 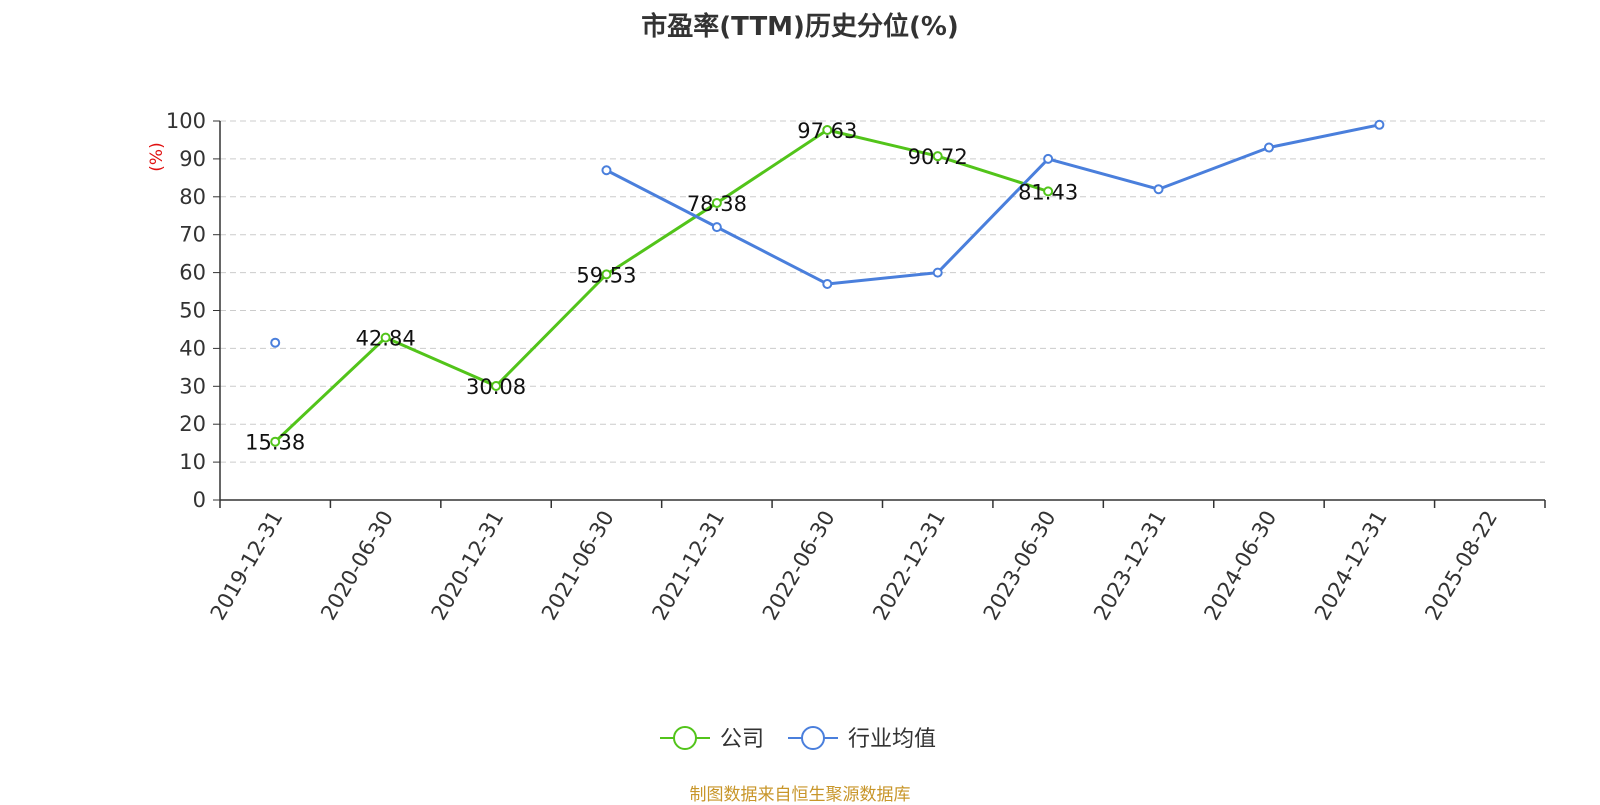 What do you see at coordinates (186, 121) in the screenshot?
I see `y-tick-label: 100` at bounding box center [186, 121].